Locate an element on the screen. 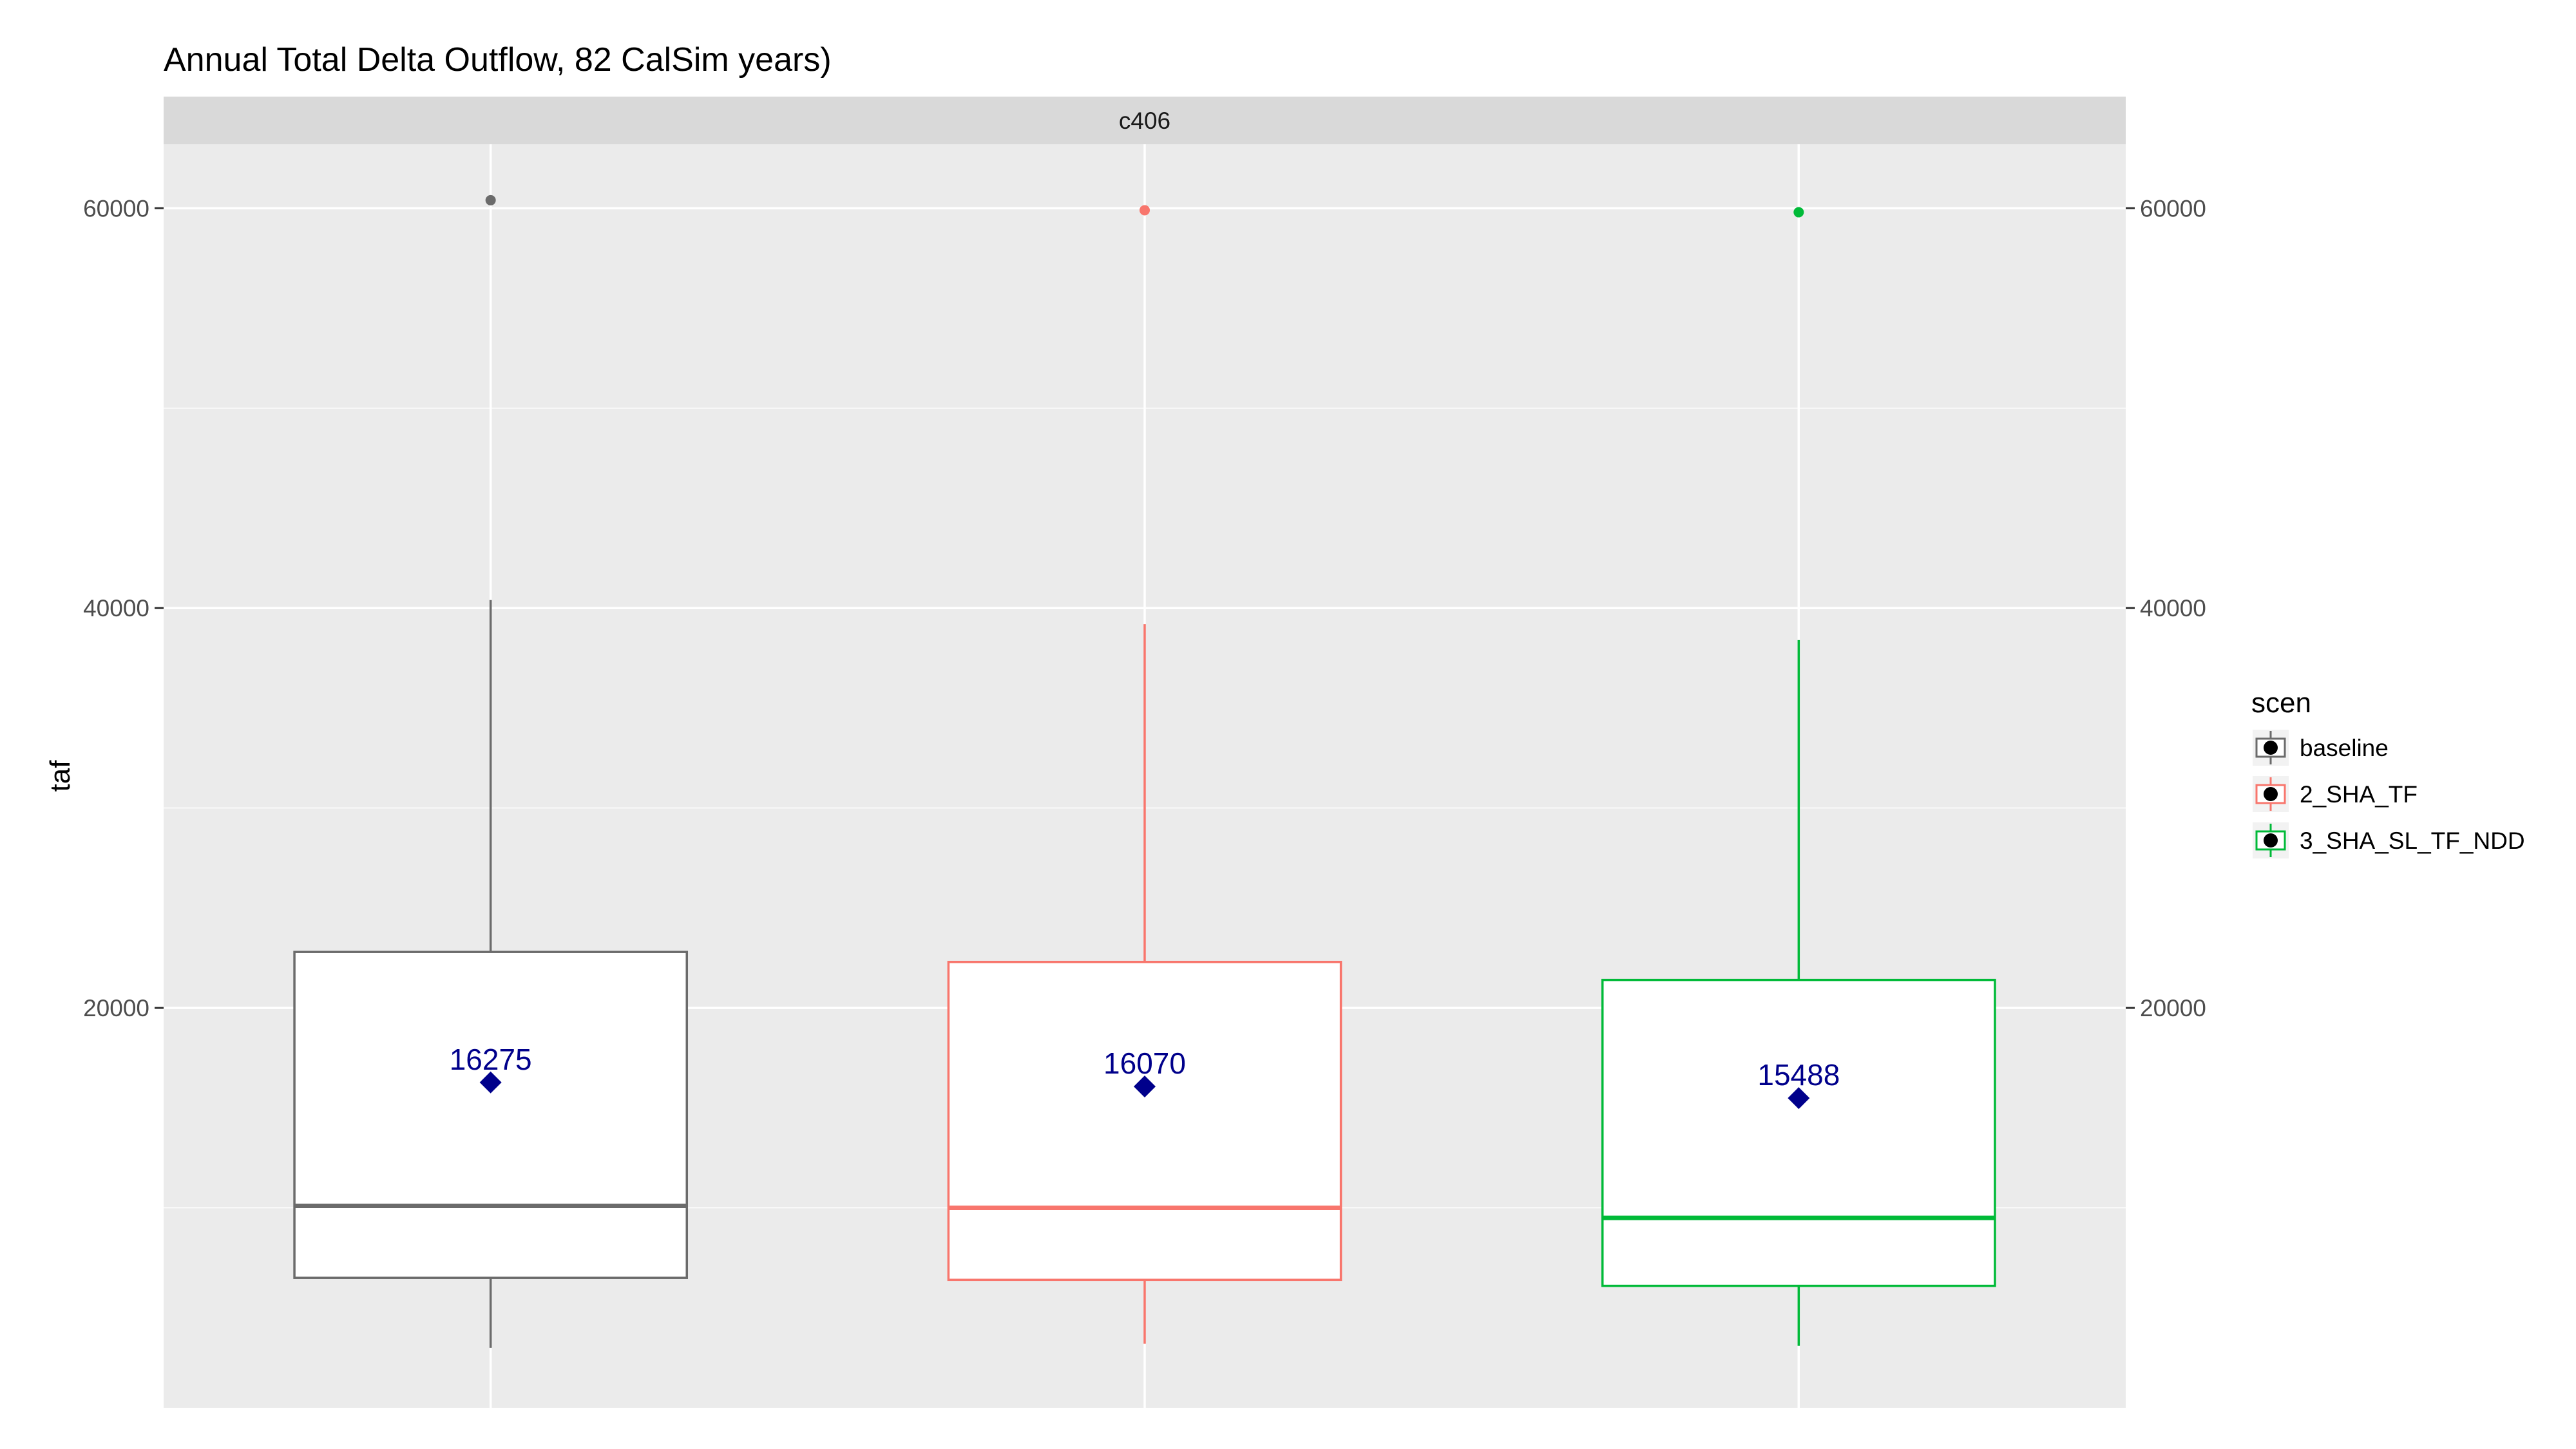  y-axis-right: 20000 40000 60000 is located at coordinates (2166, 608).